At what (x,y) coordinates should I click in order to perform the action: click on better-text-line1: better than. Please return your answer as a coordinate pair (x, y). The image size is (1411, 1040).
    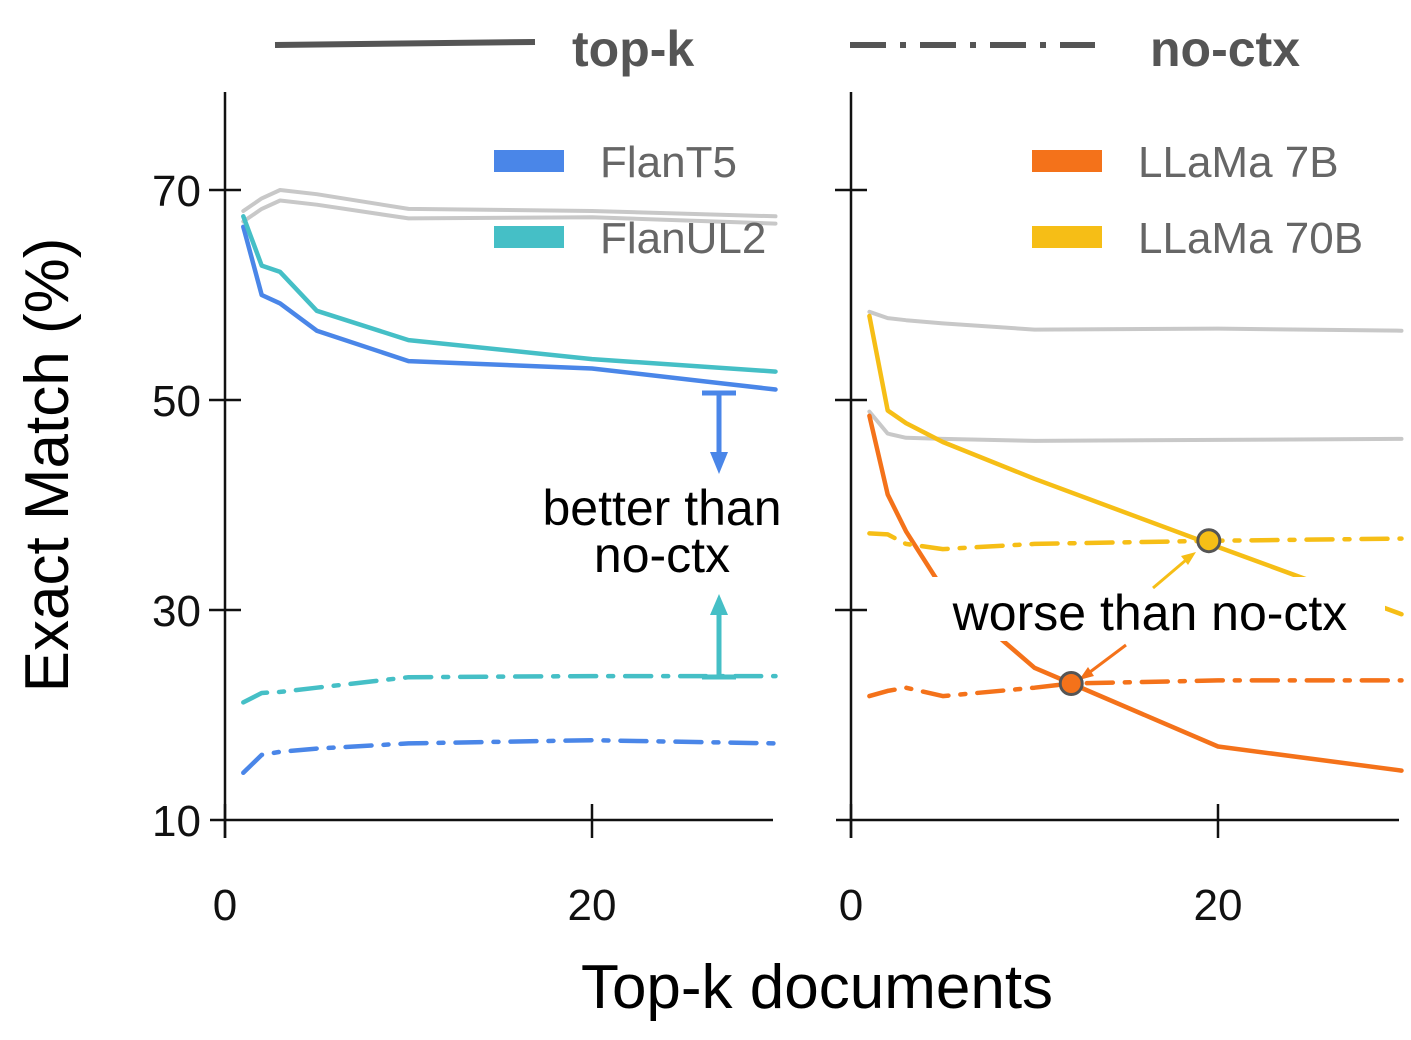
    Looking at the image, I should click on (661, 508).